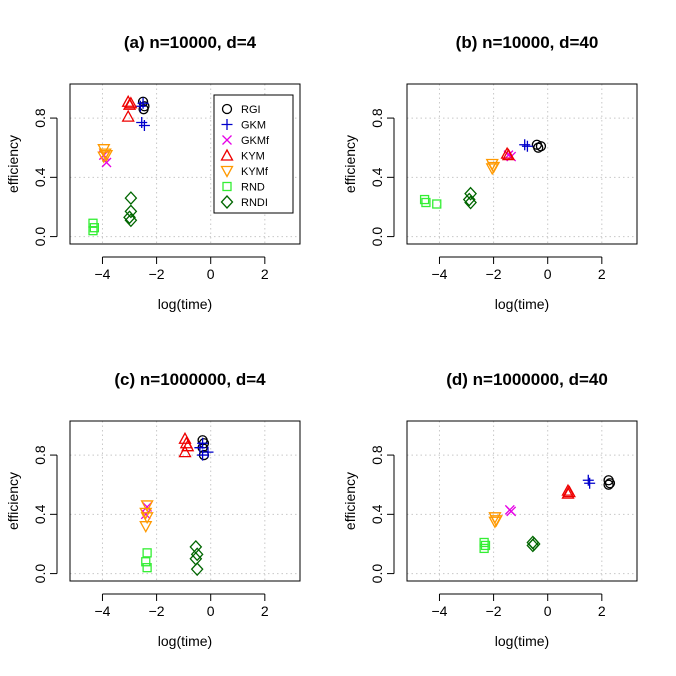 The width and height of the screenshot is (676, 676). I want to click on legend-label-rnd: RND, so click(253, 188).